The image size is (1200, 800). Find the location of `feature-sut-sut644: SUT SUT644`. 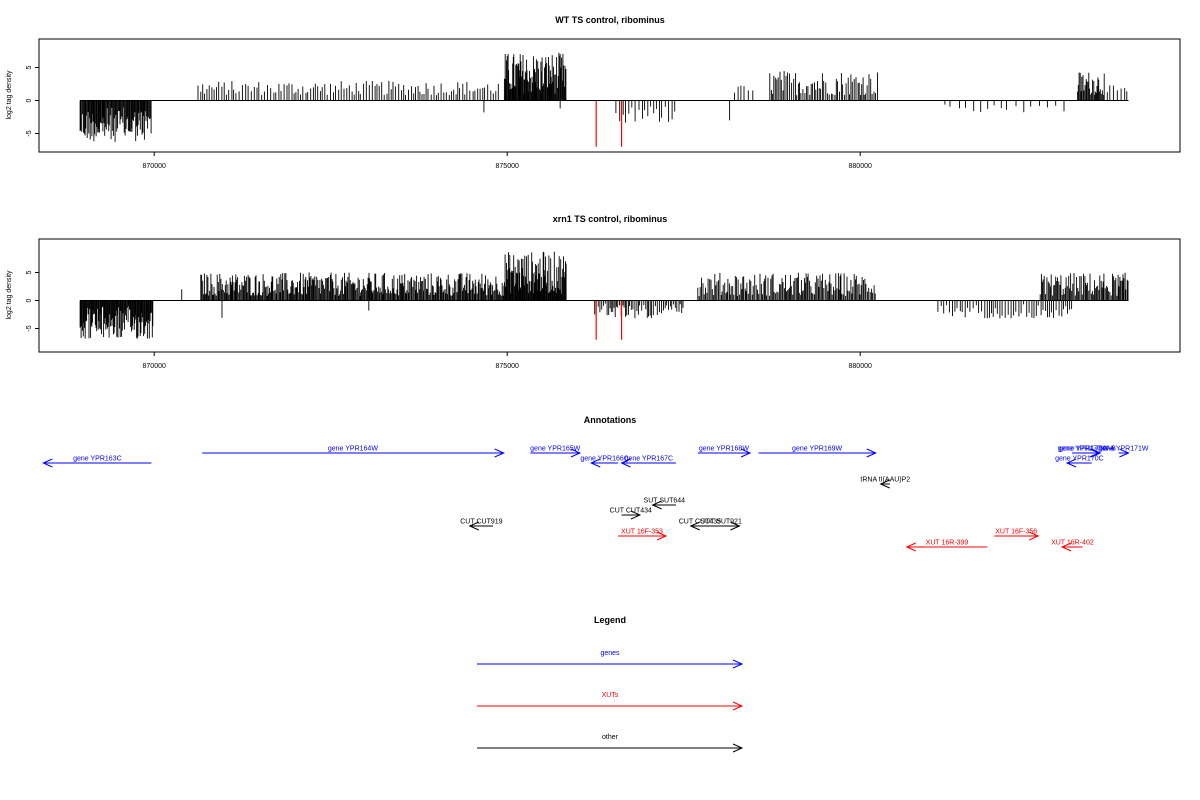

feature-sut-sut644: SUT SUT644 is located at coordinates (665, 504).